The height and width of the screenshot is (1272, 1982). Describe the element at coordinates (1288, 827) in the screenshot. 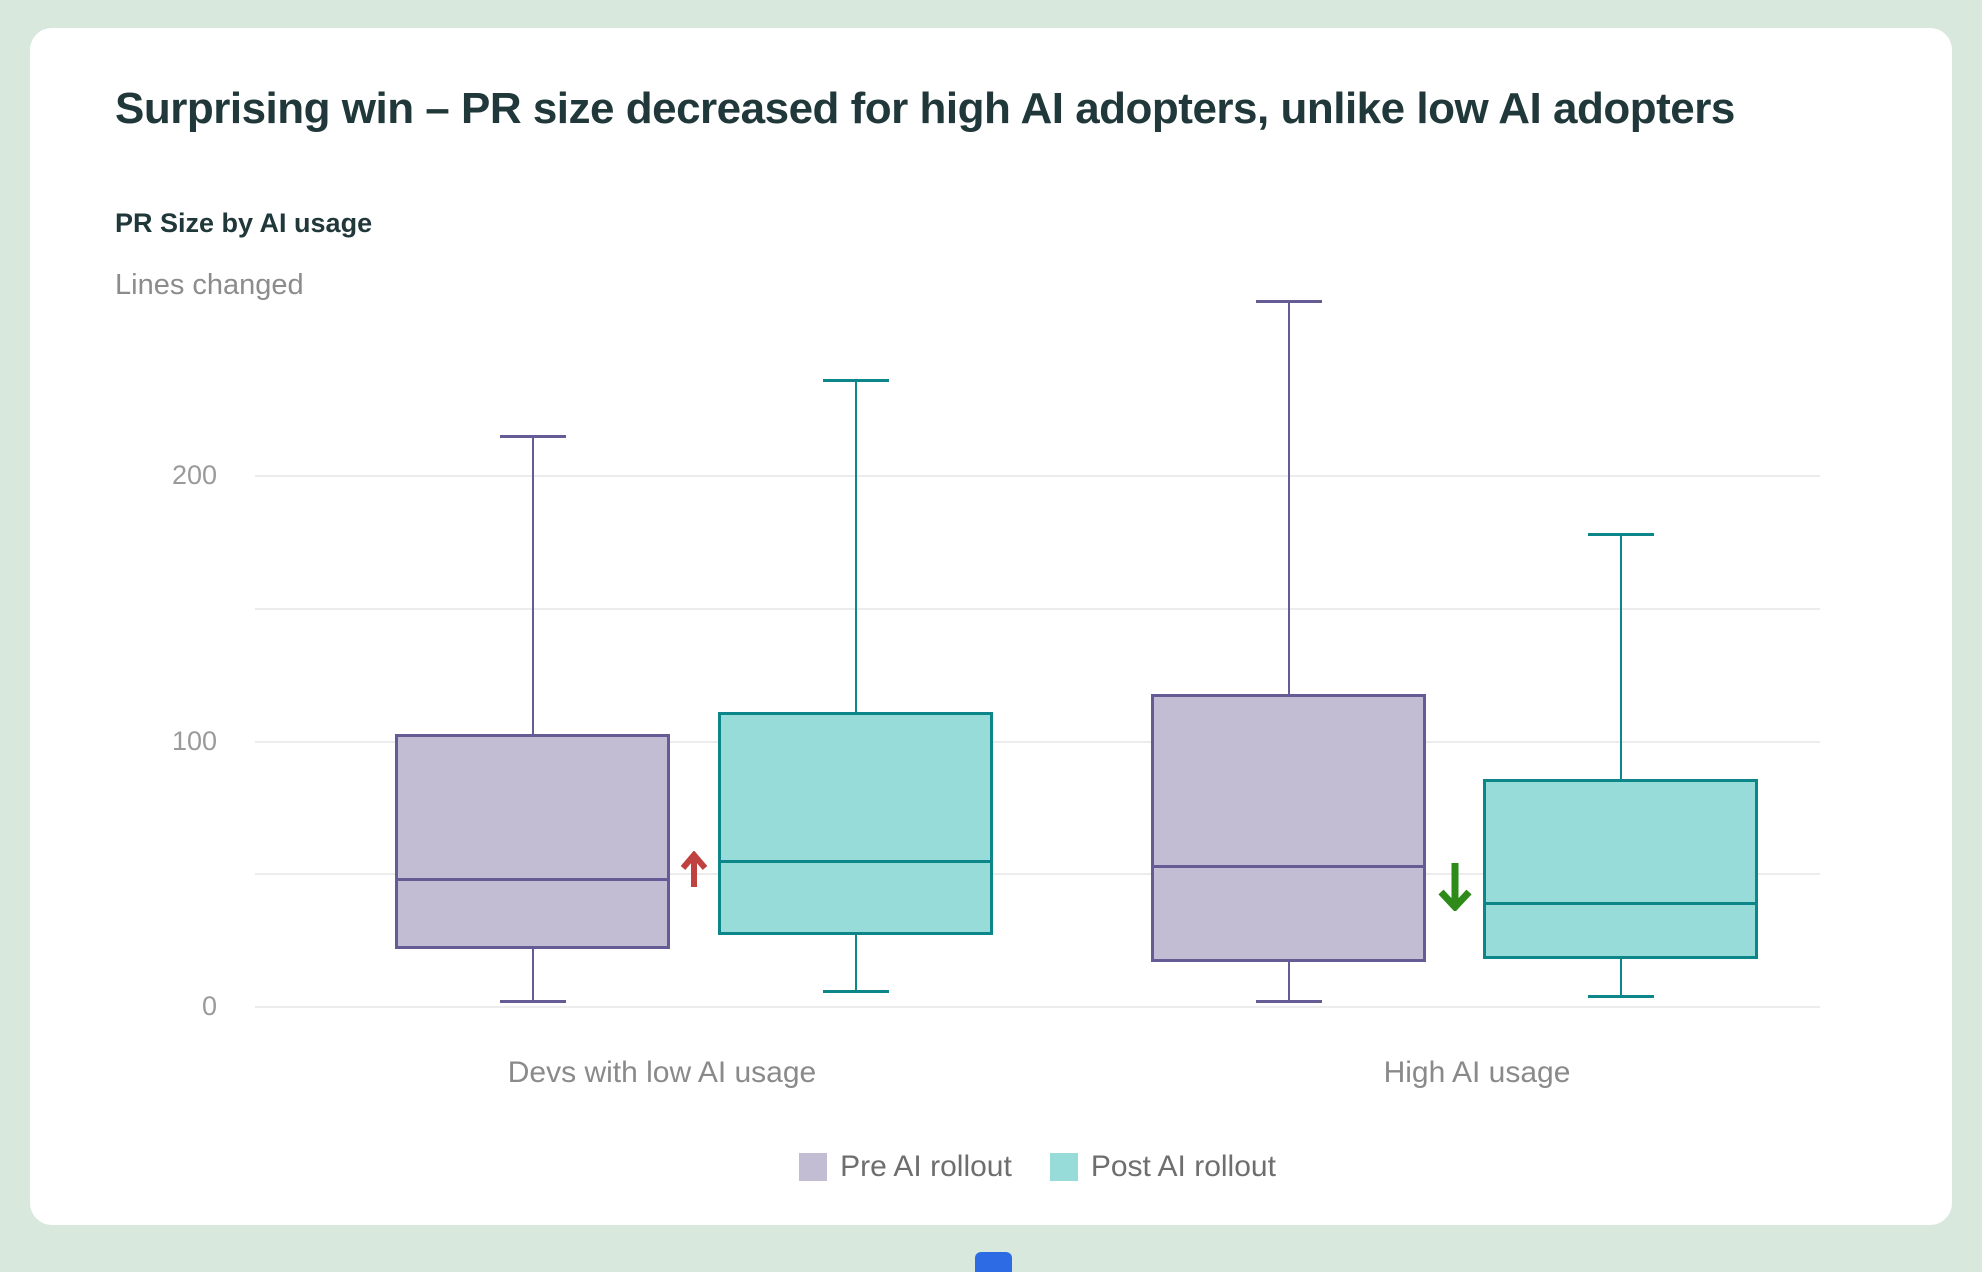

I see `box-pre-ai-rollout-high-ai-usage` at that location.